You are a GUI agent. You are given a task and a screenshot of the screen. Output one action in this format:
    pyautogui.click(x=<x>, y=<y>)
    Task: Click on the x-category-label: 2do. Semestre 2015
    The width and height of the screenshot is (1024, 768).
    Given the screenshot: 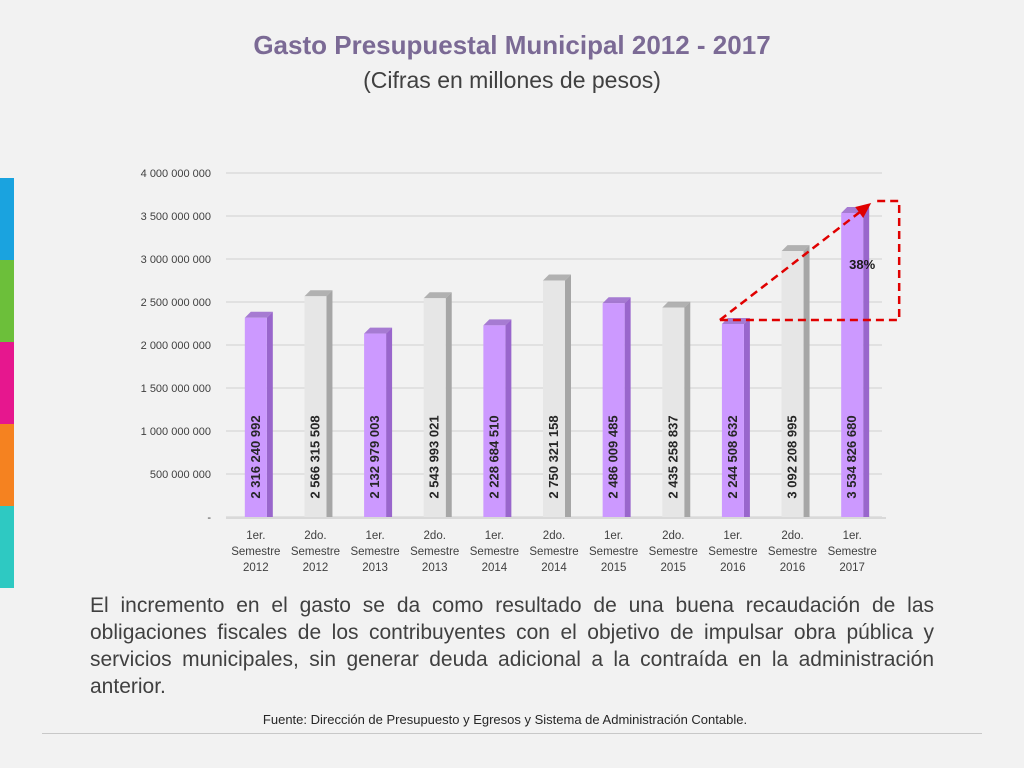 What is the action you would take?
    pyautogui.click(x=673, y=552)
    